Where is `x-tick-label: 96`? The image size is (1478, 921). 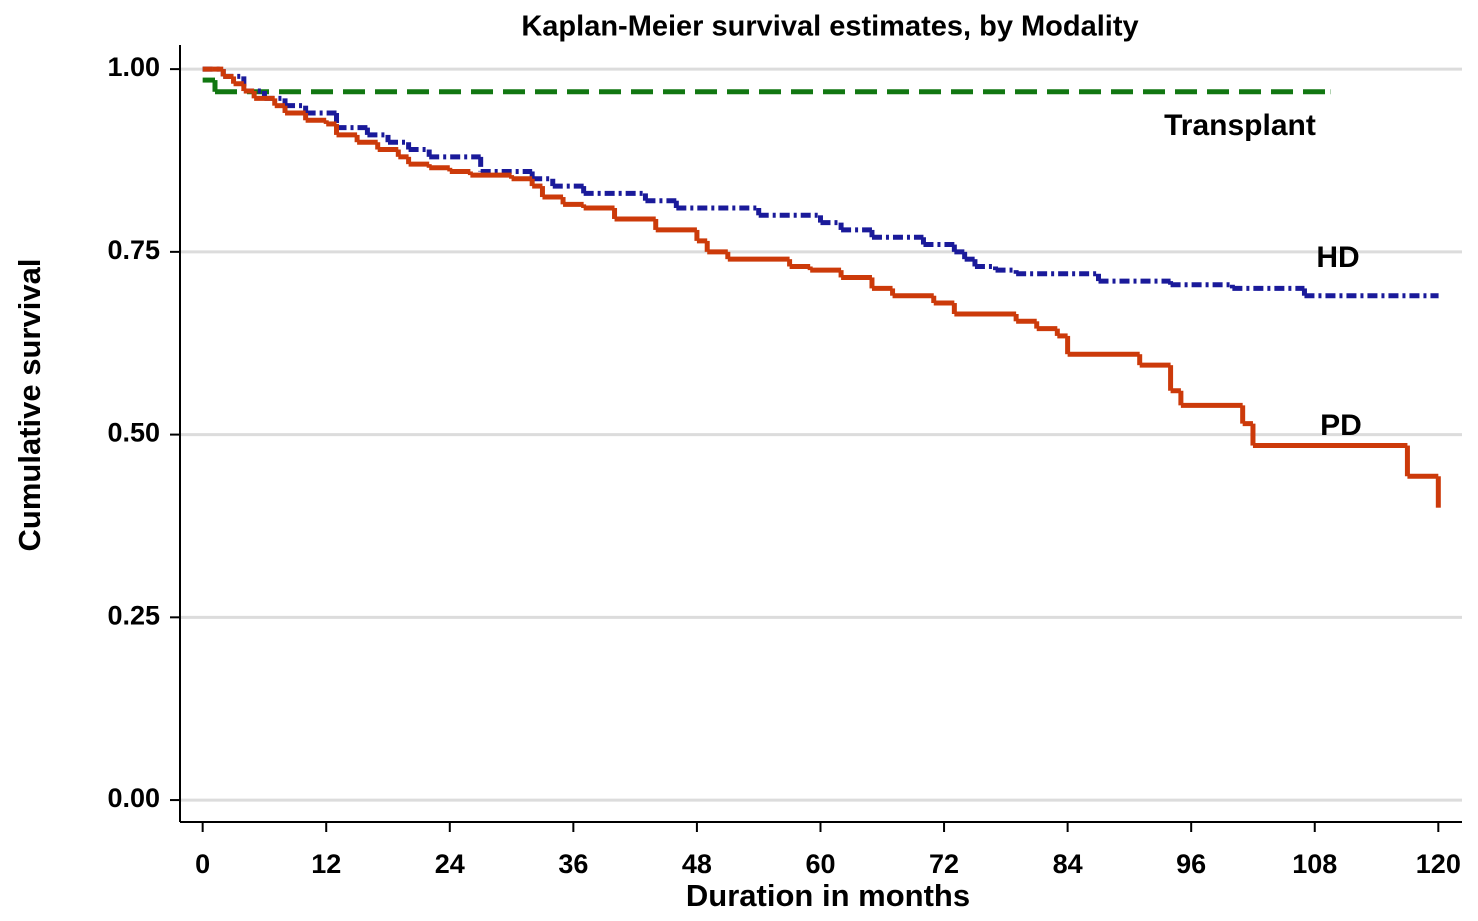 x-tick-label: 96 is located at coordinates (1191, 864).